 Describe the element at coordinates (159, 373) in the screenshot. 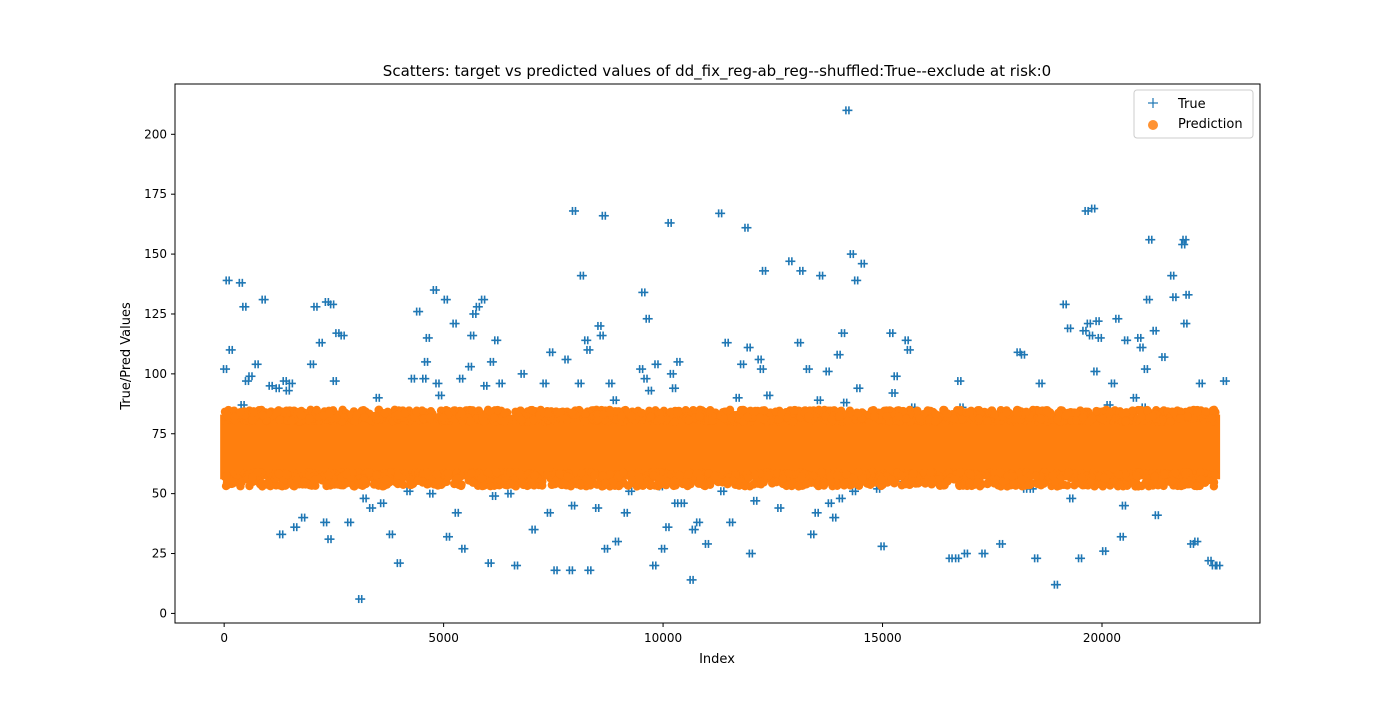

I see `y-axis-ticks: 0 25 50 75 100 125 150 175 200` at that location.